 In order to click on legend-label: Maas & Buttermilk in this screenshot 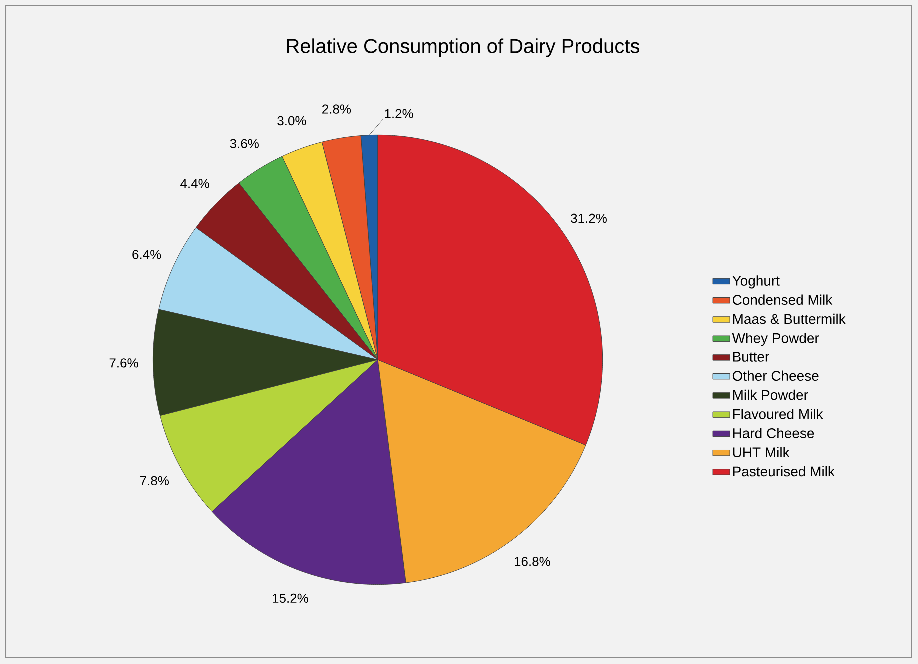, I will do `click(789, 319)`.